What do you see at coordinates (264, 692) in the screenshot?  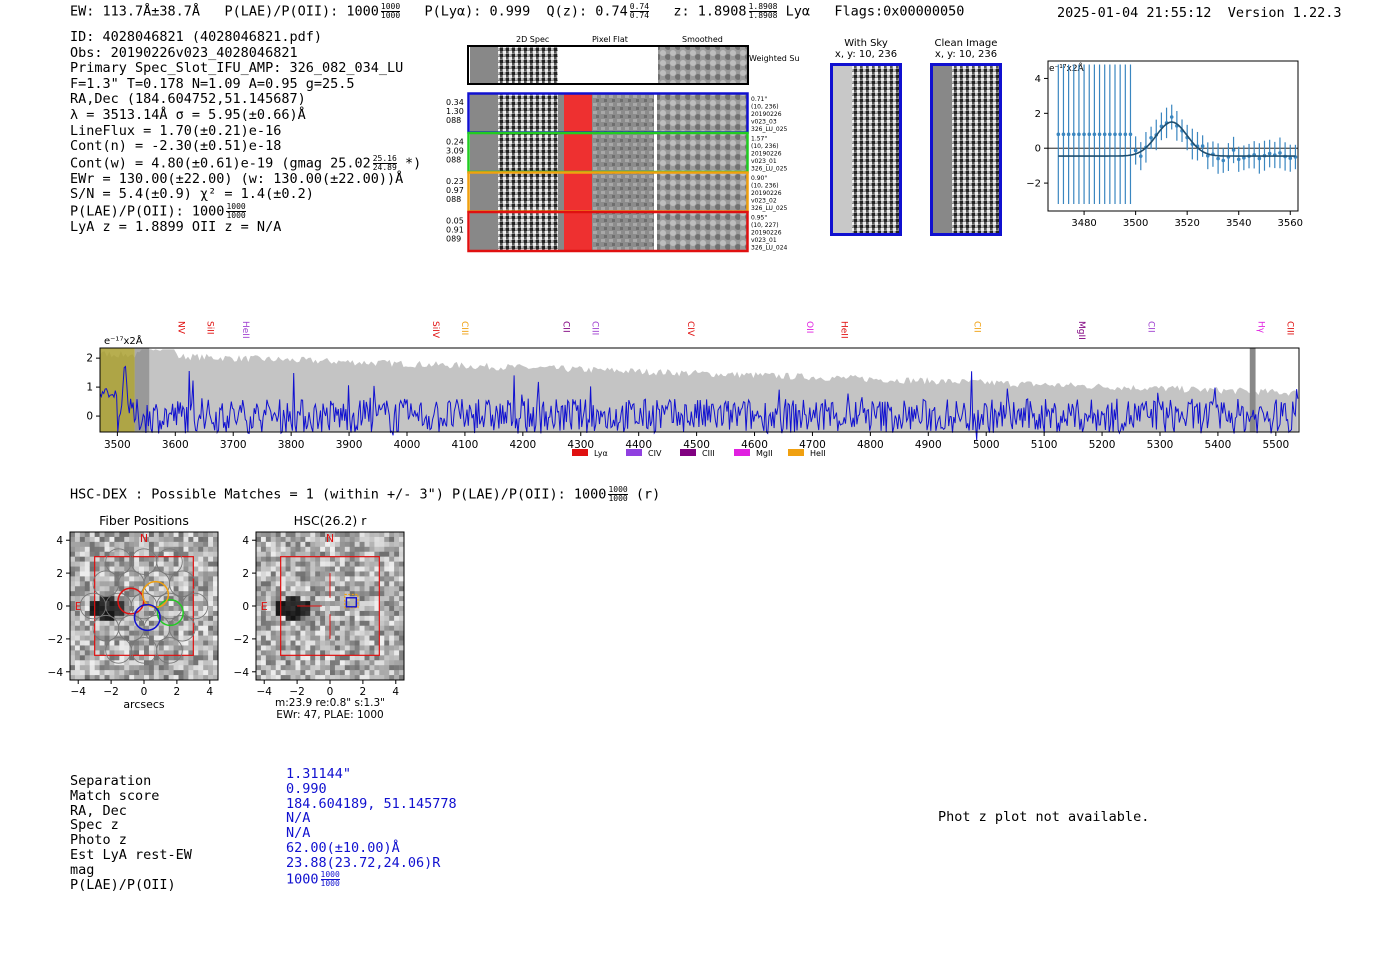 I see `panel-xtick-label: −4` at bounding box center [264, 692].